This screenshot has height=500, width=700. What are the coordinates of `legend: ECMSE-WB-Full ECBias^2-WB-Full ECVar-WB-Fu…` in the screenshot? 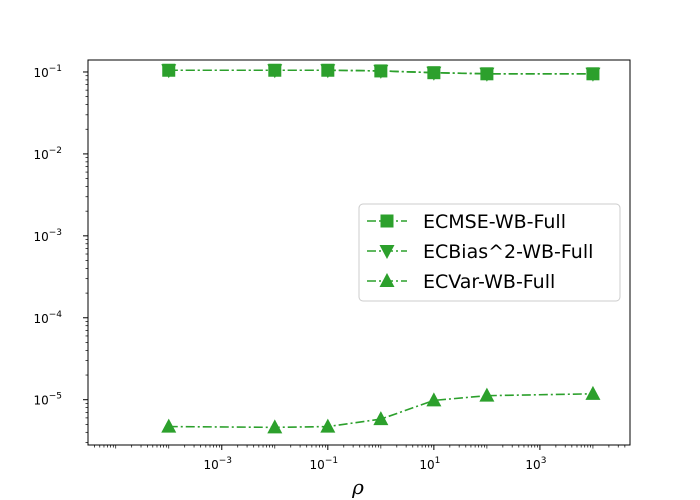 It's located at (489, 252).